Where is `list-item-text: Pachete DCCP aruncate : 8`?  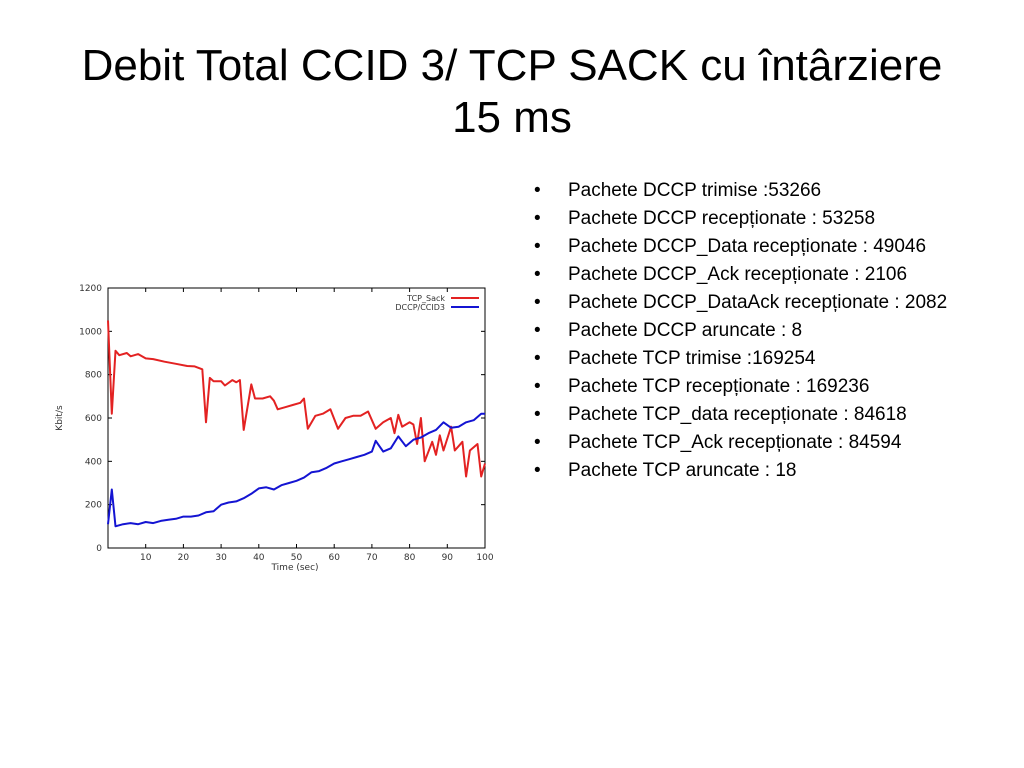
list-item-text: Pachete DCCP aruncate : 8 is located at coordinates (685, 330).